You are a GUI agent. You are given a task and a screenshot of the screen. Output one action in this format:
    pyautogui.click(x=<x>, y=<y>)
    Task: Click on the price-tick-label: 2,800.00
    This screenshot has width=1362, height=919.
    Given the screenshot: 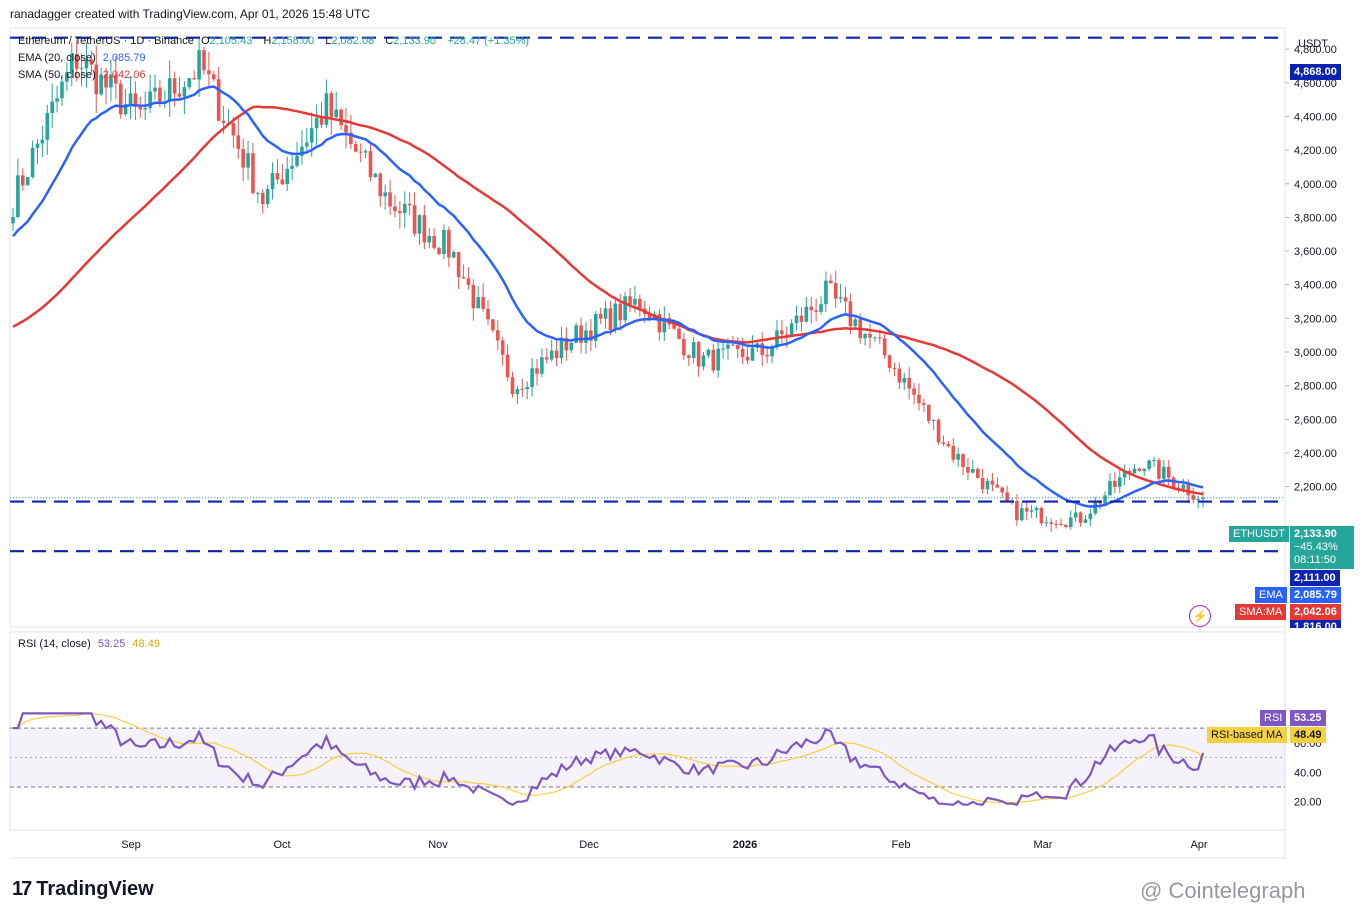 What is the action you would take?
    pyautogui.click(x=1315, y=387)
    